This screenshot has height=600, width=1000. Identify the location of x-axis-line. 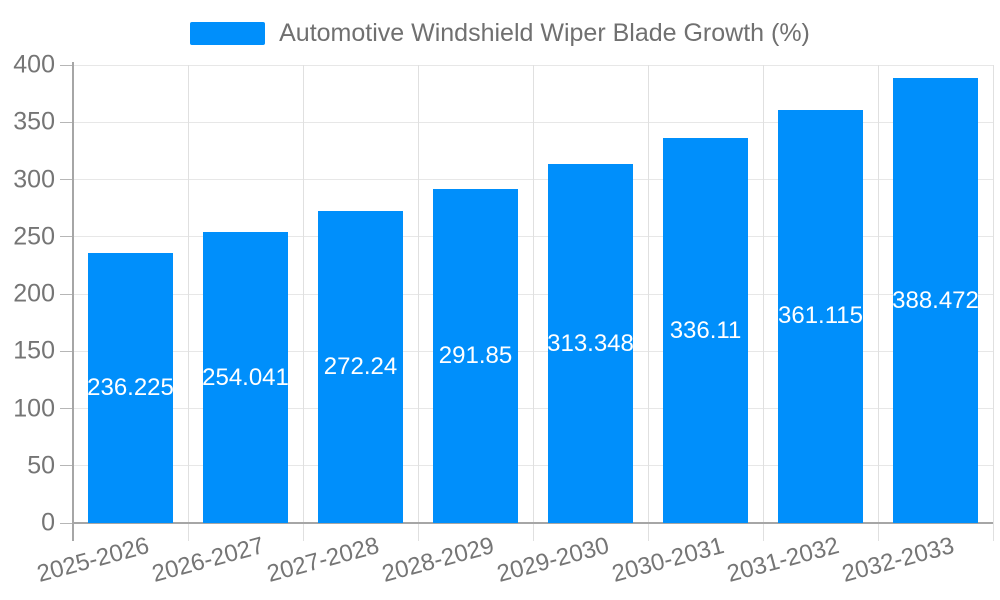
(533, 523).